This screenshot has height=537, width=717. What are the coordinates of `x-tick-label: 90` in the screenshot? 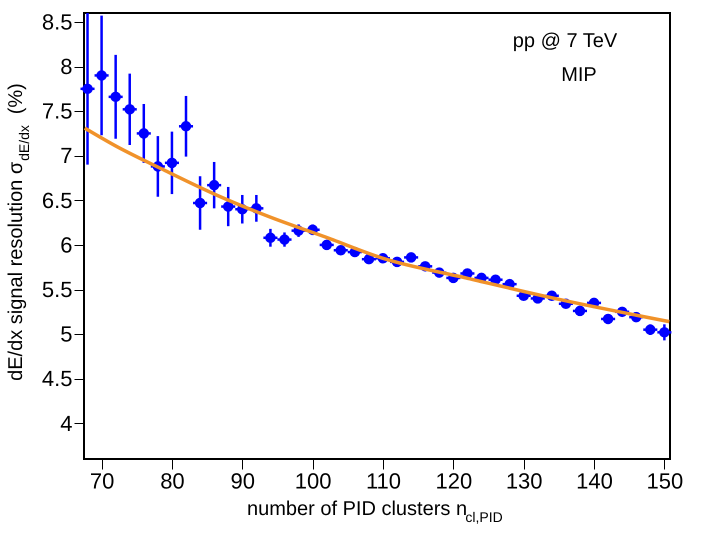 It's located at (243, 481).